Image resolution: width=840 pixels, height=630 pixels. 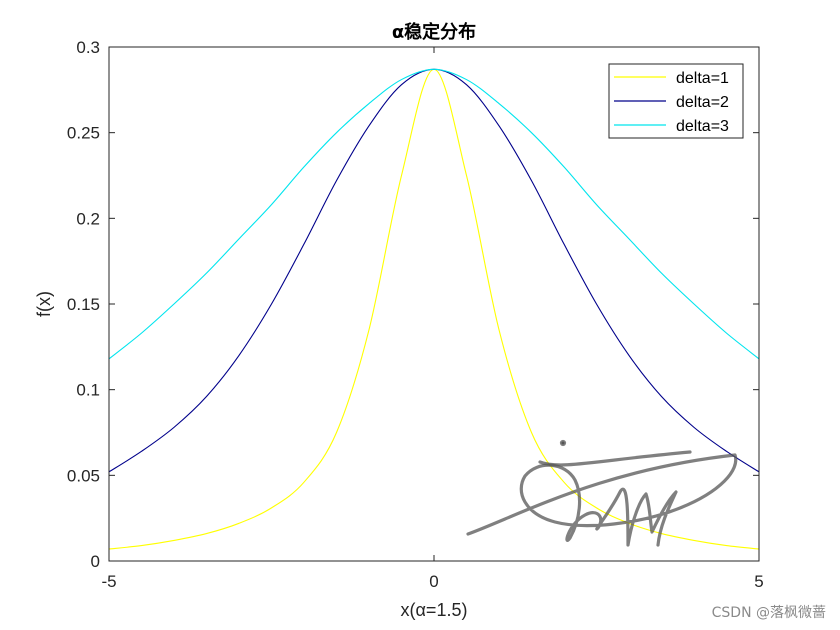 I want to click on y-tick-label: 0.25, so click(x=83, y=133).